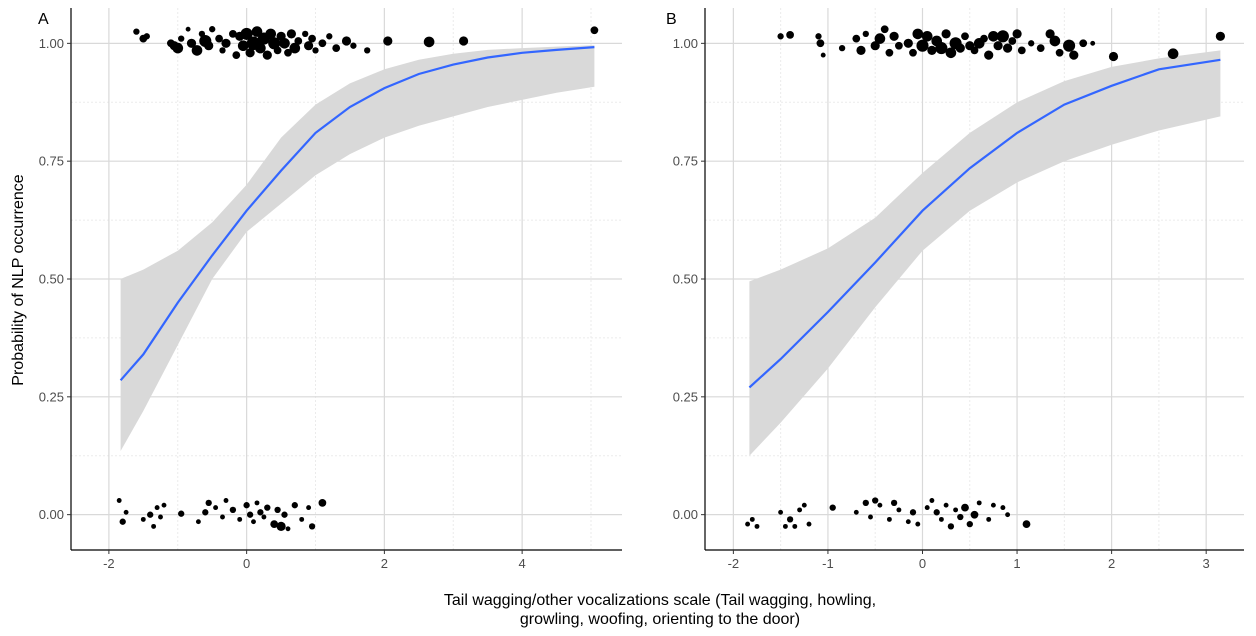 This screenshot has width=1256, height=636. Describe the element at coordinates (522, 563) in the screenshot. I see `x-tick-label: 4` at that location.